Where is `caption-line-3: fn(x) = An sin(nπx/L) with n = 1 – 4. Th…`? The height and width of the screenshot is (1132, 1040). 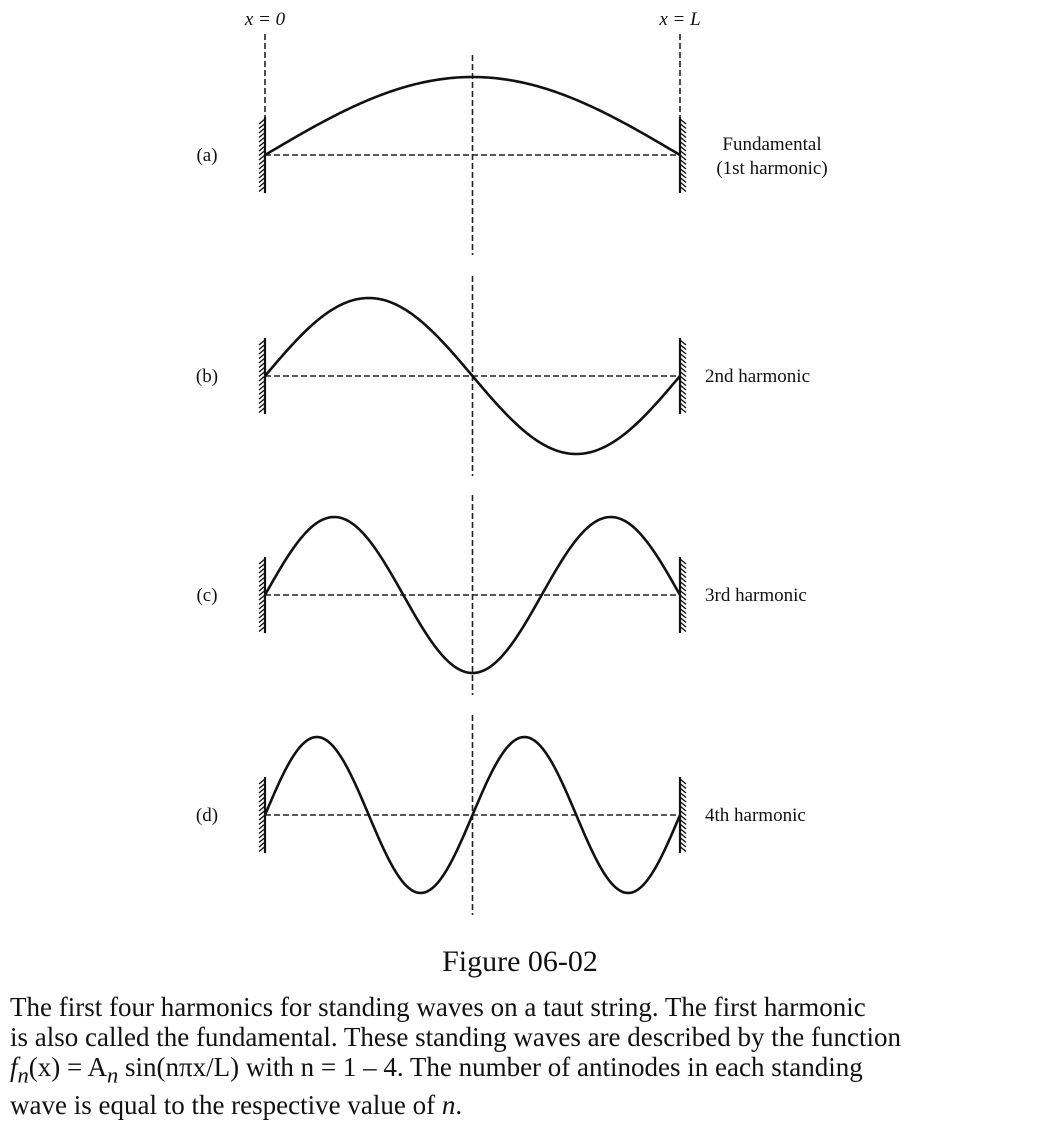 caption-line-3: fn(x) = An sin(nπx/L) with n = 1 – 4. Th… is located at coordinates (436, 1069).